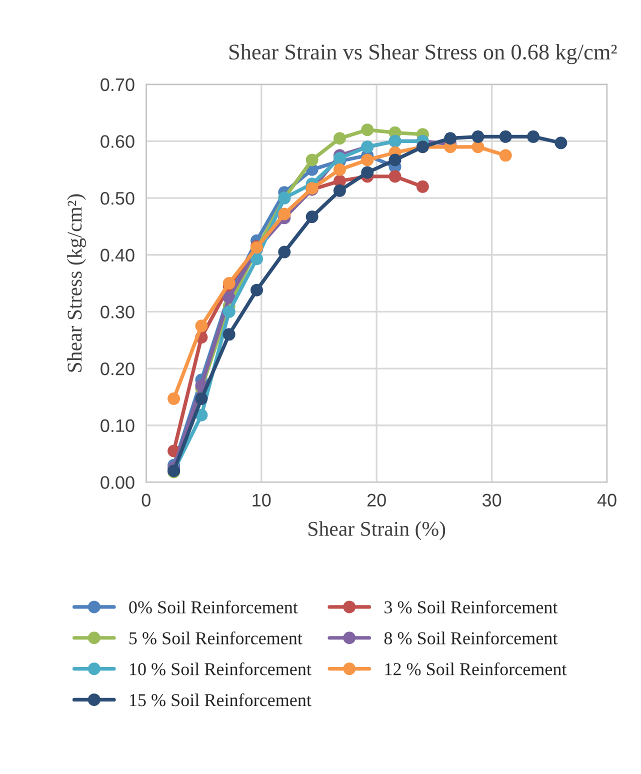  I want to click on legend-label: 5 % Soil Reinforcement, so click(216, 637).